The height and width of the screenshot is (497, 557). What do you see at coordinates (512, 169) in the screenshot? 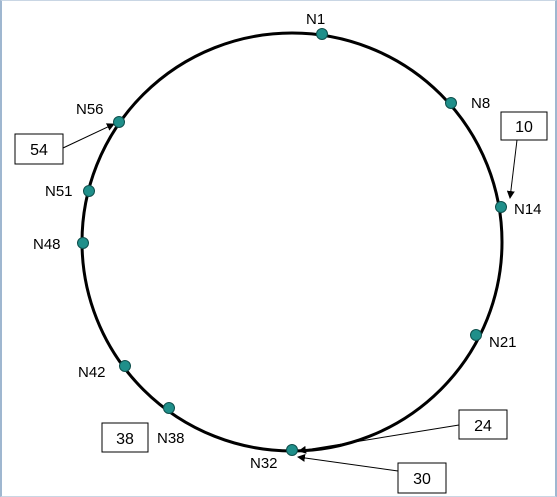
I see `key-10-arrow` at bounding box center [512, 169].